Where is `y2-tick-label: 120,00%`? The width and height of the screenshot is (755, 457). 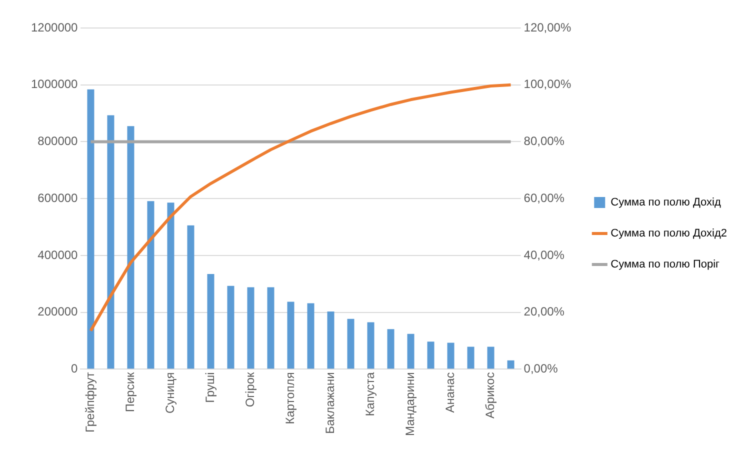 y2-tick-label: 120,00% is located at coordinates (548, 27).